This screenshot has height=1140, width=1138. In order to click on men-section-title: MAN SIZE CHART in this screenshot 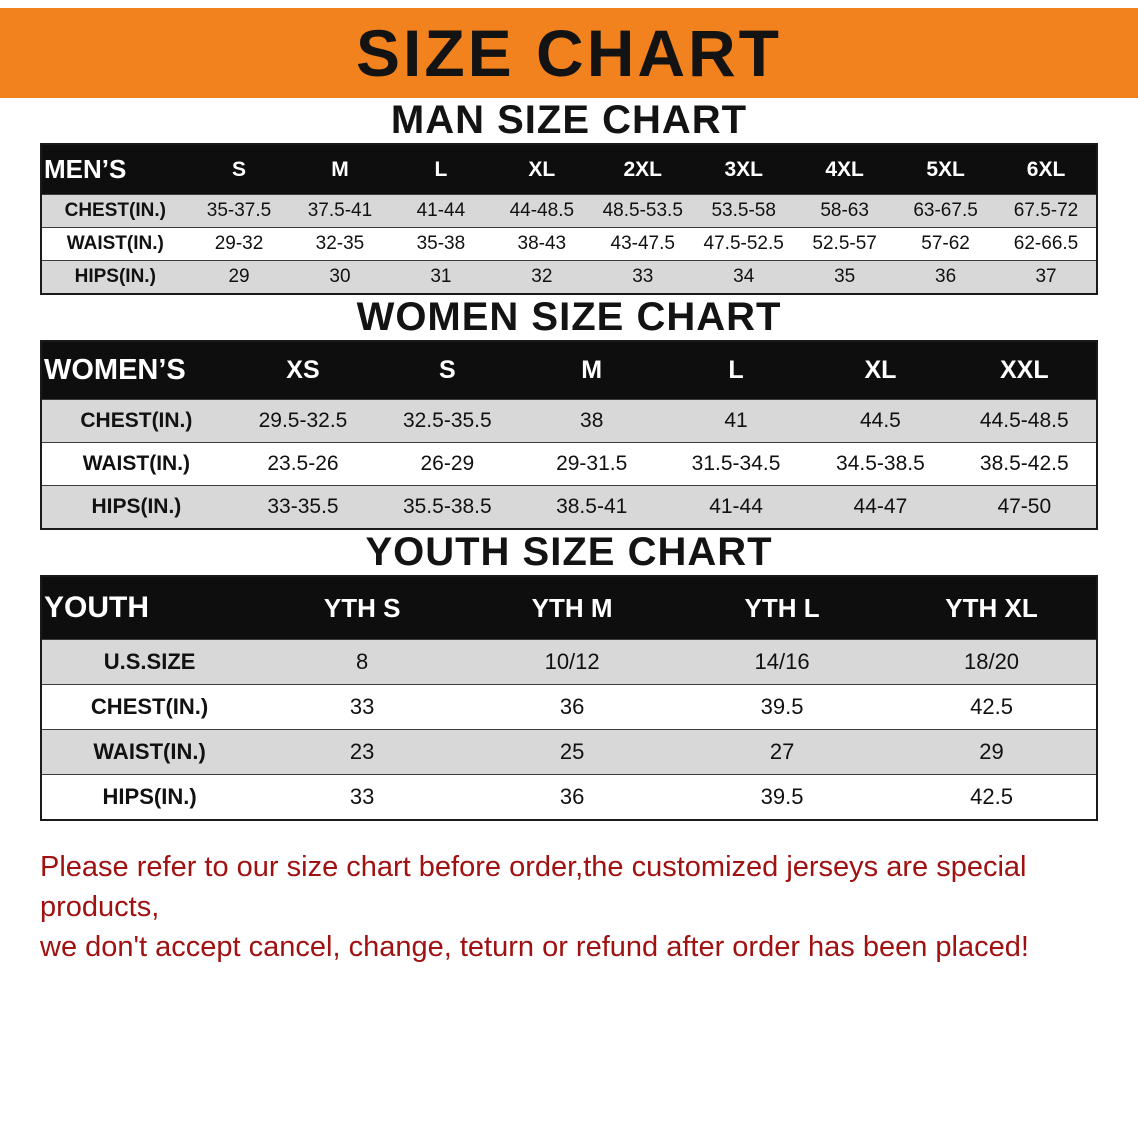, I will do `click(569, 120)`.